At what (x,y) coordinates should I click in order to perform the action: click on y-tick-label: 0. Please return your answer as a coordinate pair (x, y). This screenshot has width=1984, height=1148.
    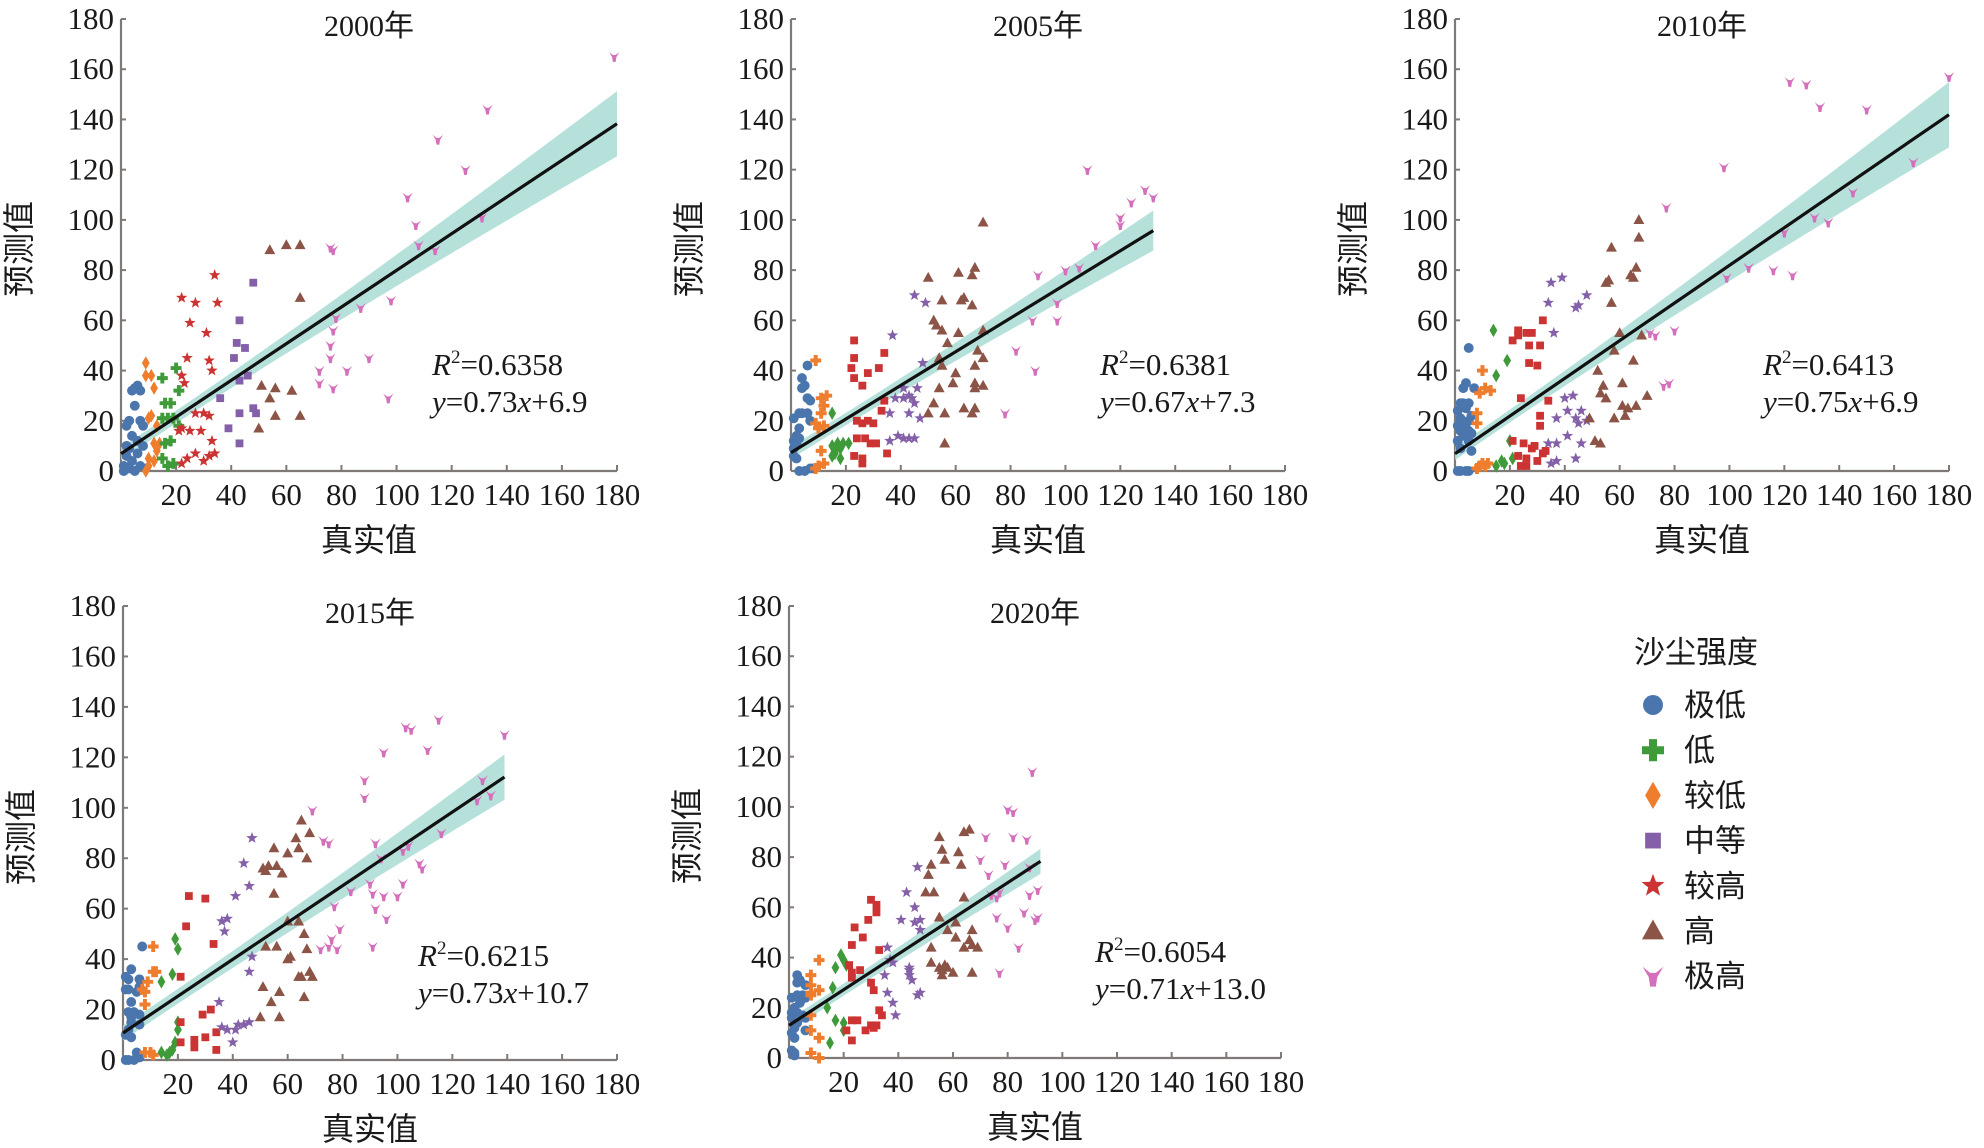
    Looking at the image, I should click on (777, 470).